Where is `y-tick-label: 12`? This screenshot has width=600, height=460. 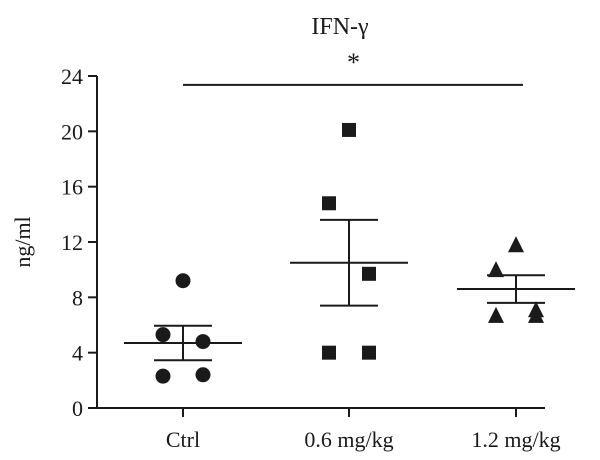
y-tick-label: 12 is located at coordinates (72, 242).